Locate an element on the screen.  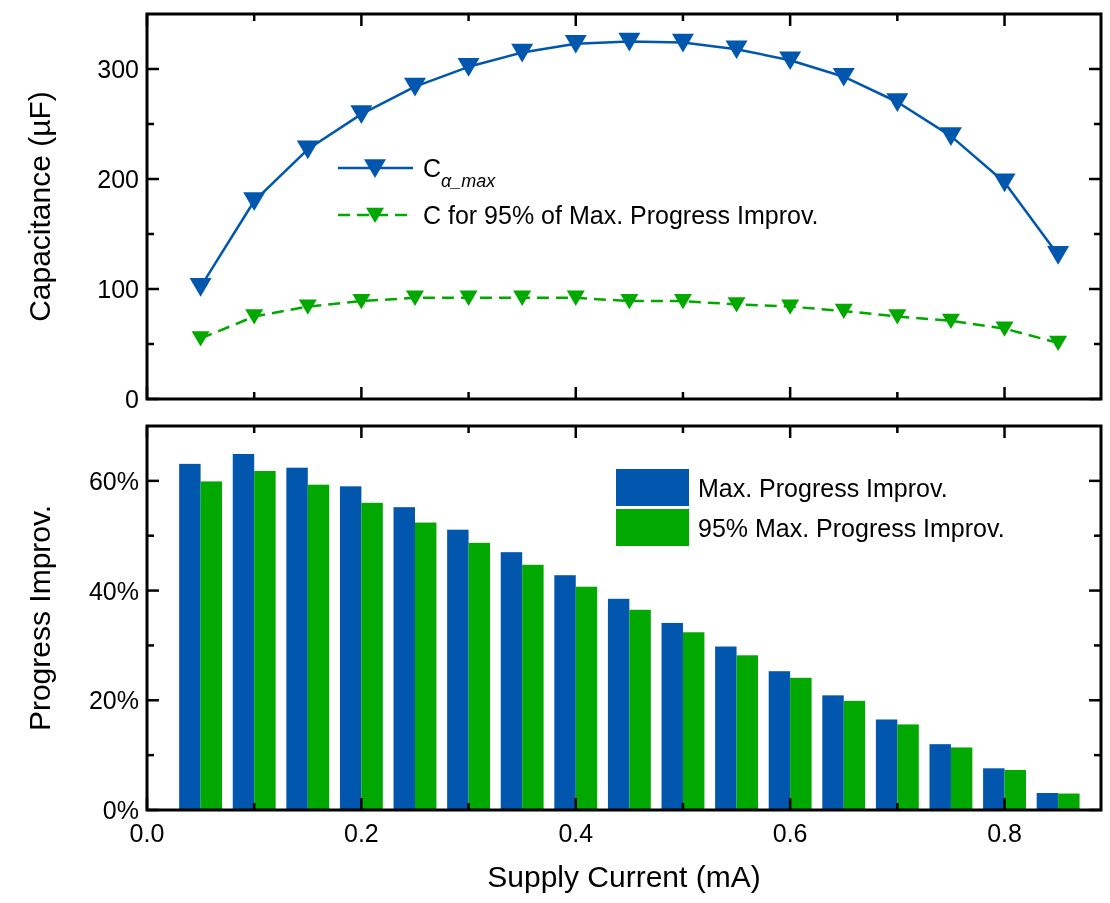
y-tick-label: 200 is located at coordinates (118, 179).